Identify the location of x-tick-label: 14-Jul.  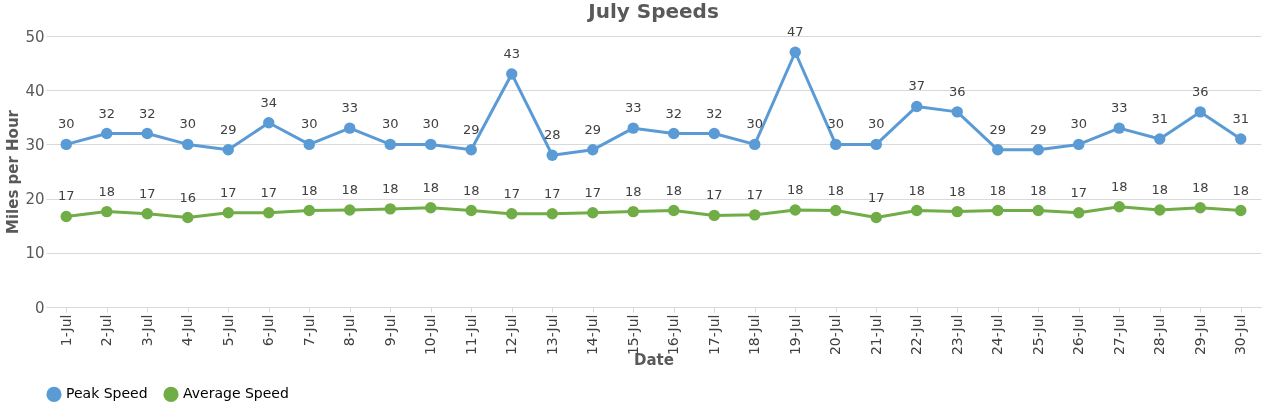
(592, 335).